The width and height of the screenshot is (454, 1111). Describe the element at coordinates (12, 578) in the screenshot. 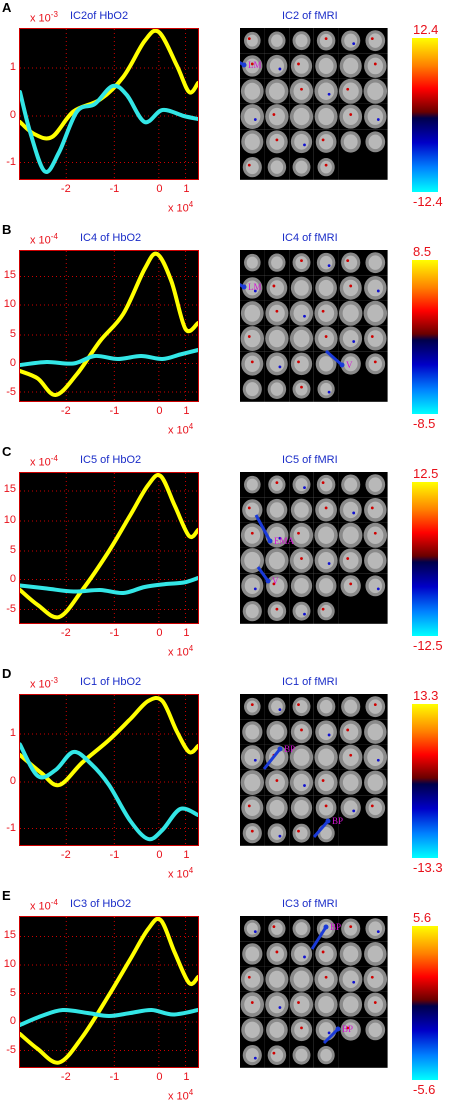

I see `y-tick-label: 0` at that location.